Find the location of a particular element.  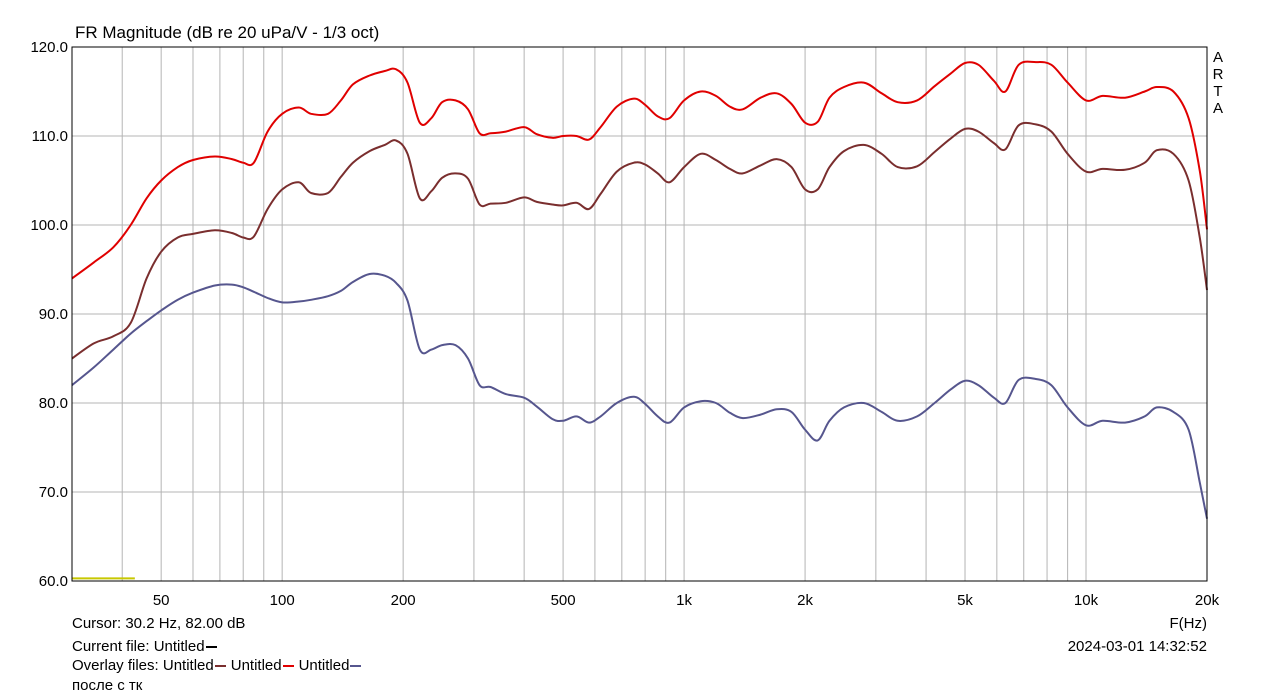

x-tick-label: 2k is located at coordinates (805, 600).